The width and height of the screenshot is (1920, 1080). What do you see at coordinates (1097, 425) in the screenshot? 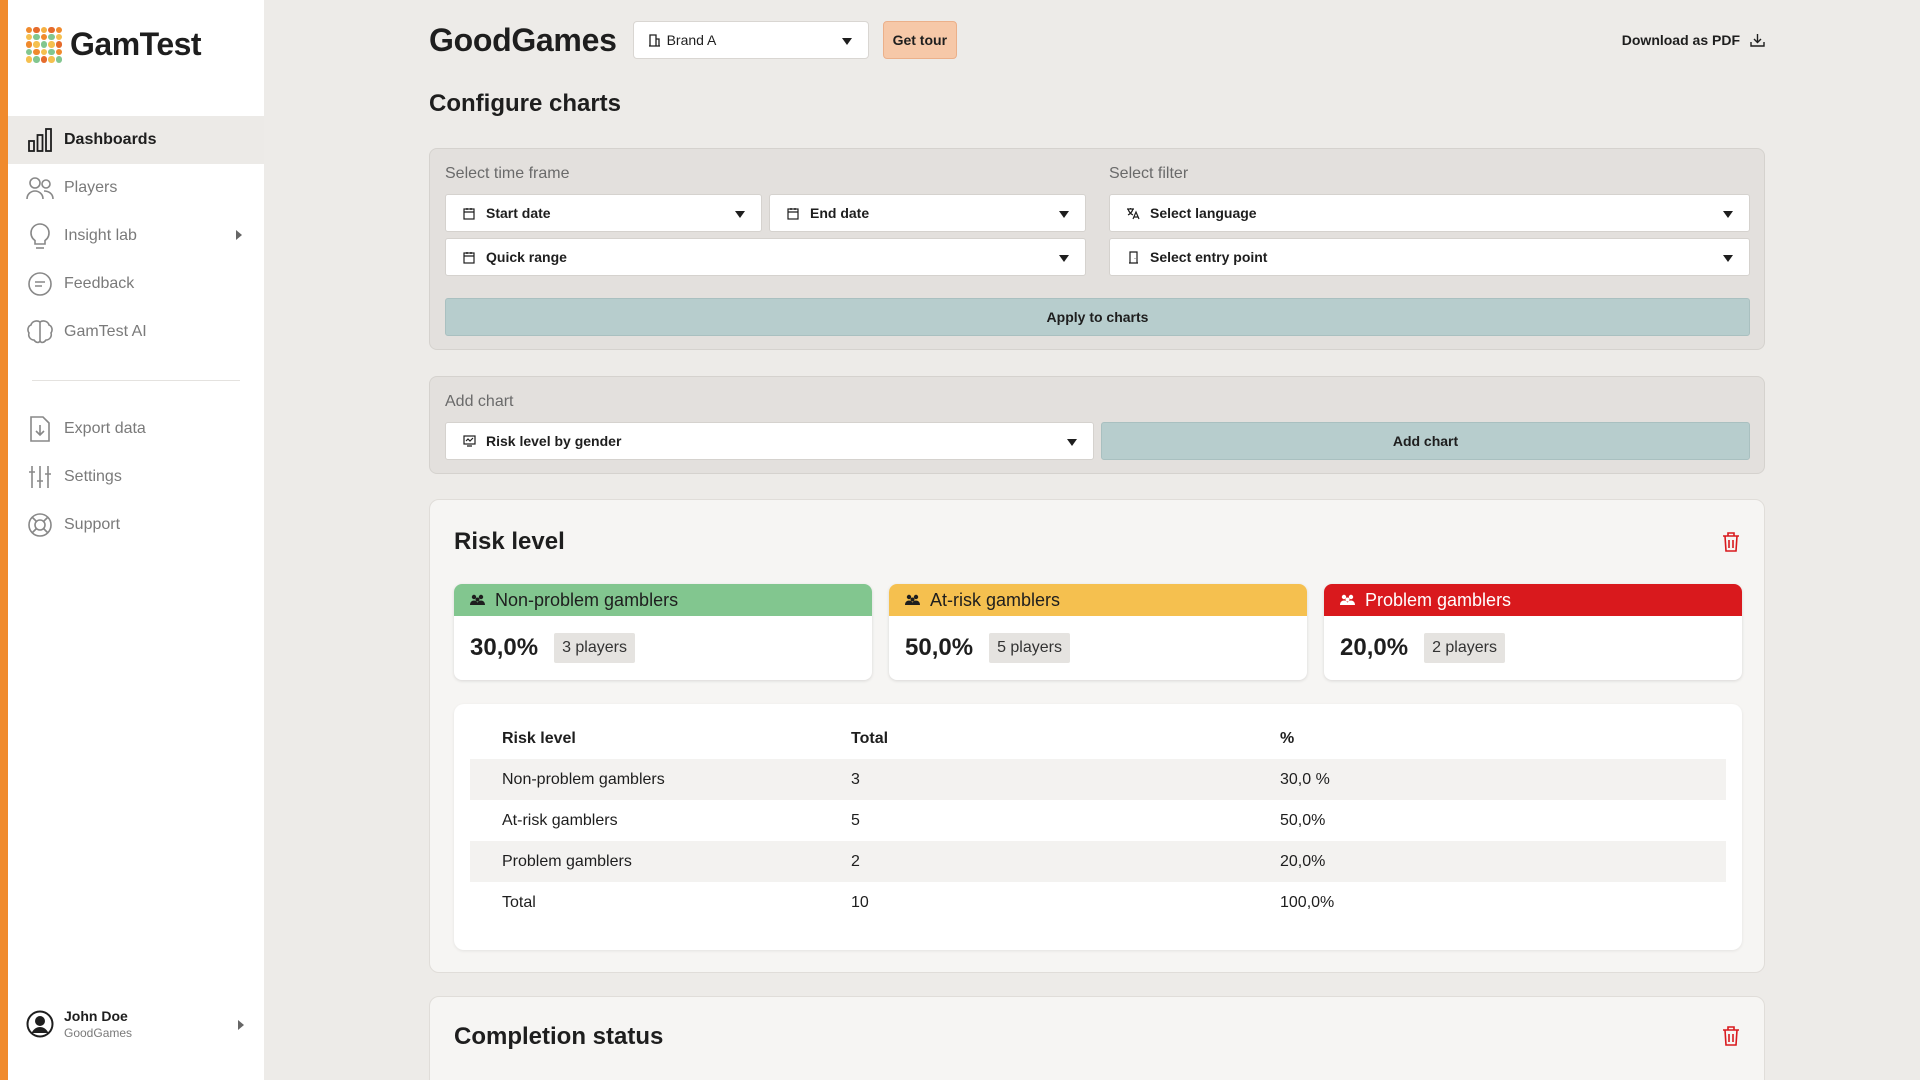
I see `add-chart-panel: Add chart Risk level by gender Add chart` at bounding box center [1097, 425].